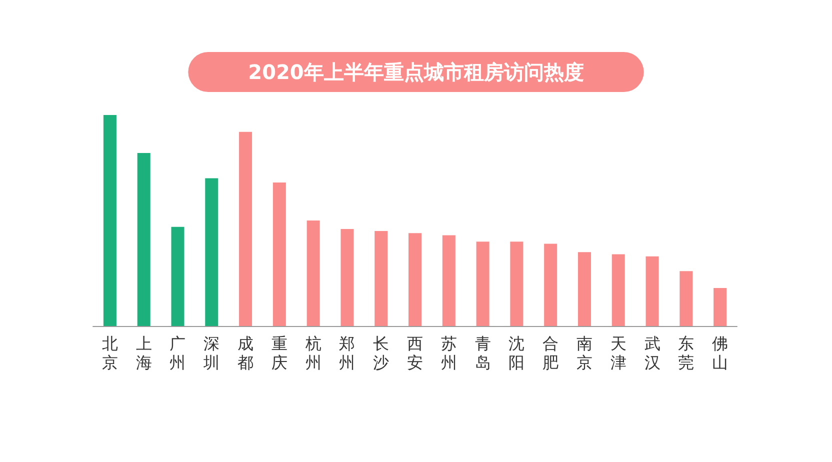 This screenshot has width=832, height=462. I want to click on x-tick-label: 武汉, so click(652, 353).